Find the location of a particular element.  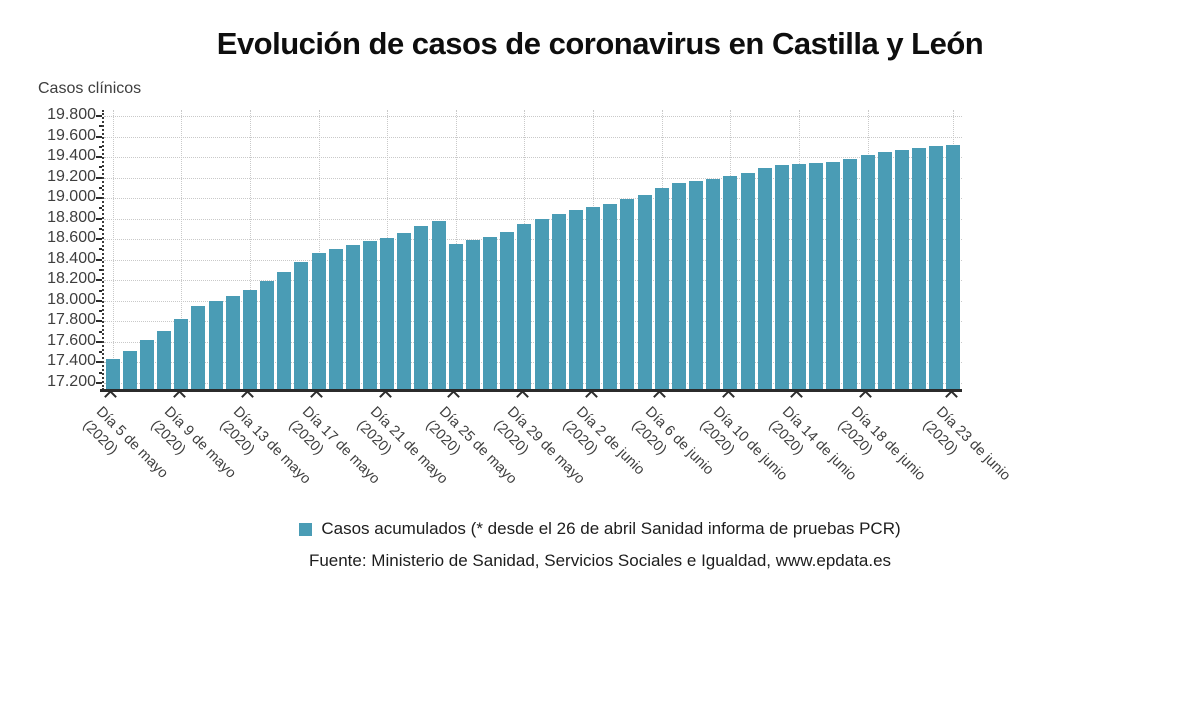

bar-día-1-de-junio-2020- is located at coordinates (575, 299).